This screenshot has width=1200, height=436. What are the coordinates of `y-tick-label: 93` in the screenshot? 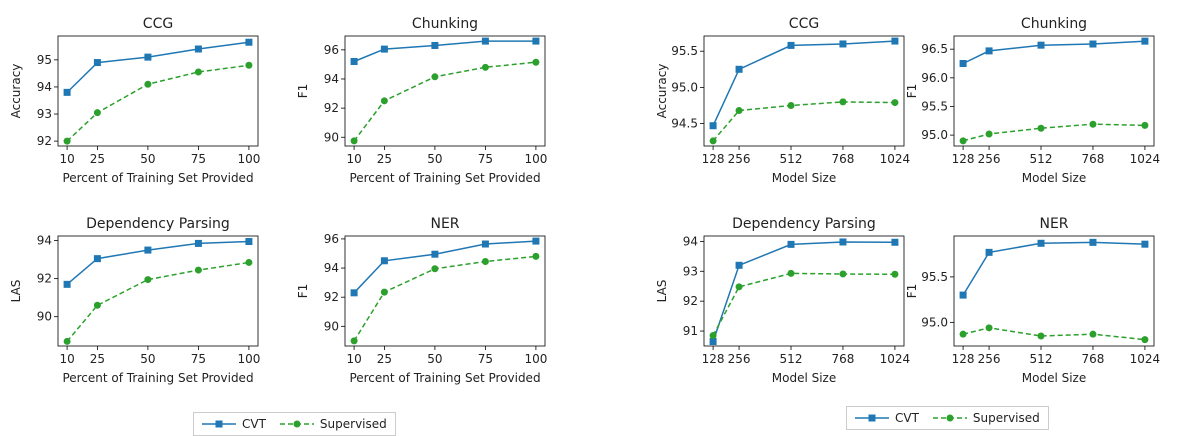 It's located at (690, 271).